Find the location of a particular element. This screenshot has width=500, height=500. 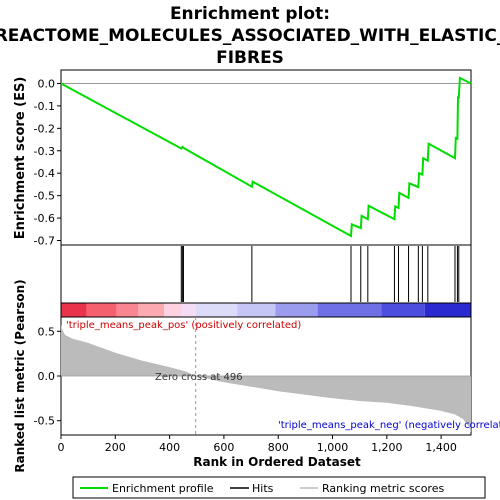

metric-x-axis: 0 200 400 600 800 1,000 1,200 1,400 is located at coordinates (257, 444).